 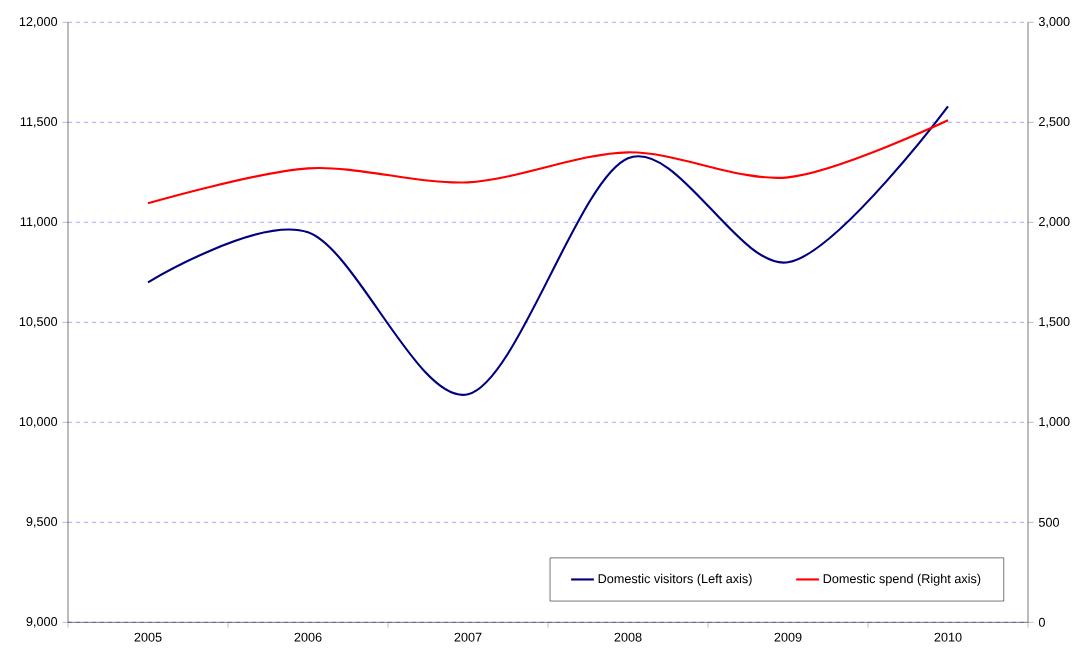 I want to click on x-tick-label: 2006, so click(x=308, y=637).